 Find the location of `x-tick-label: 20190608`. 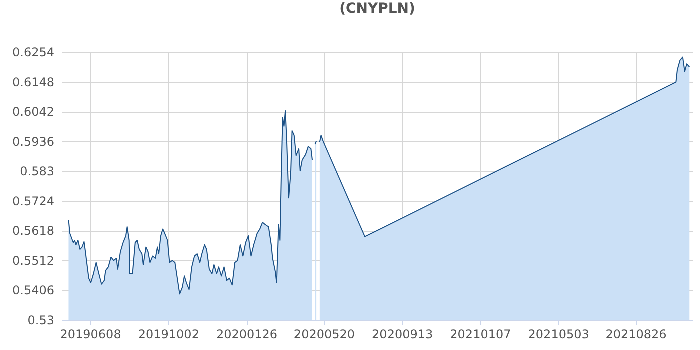

x-tick-label: 20190608 is located at coordinates (91, 335).